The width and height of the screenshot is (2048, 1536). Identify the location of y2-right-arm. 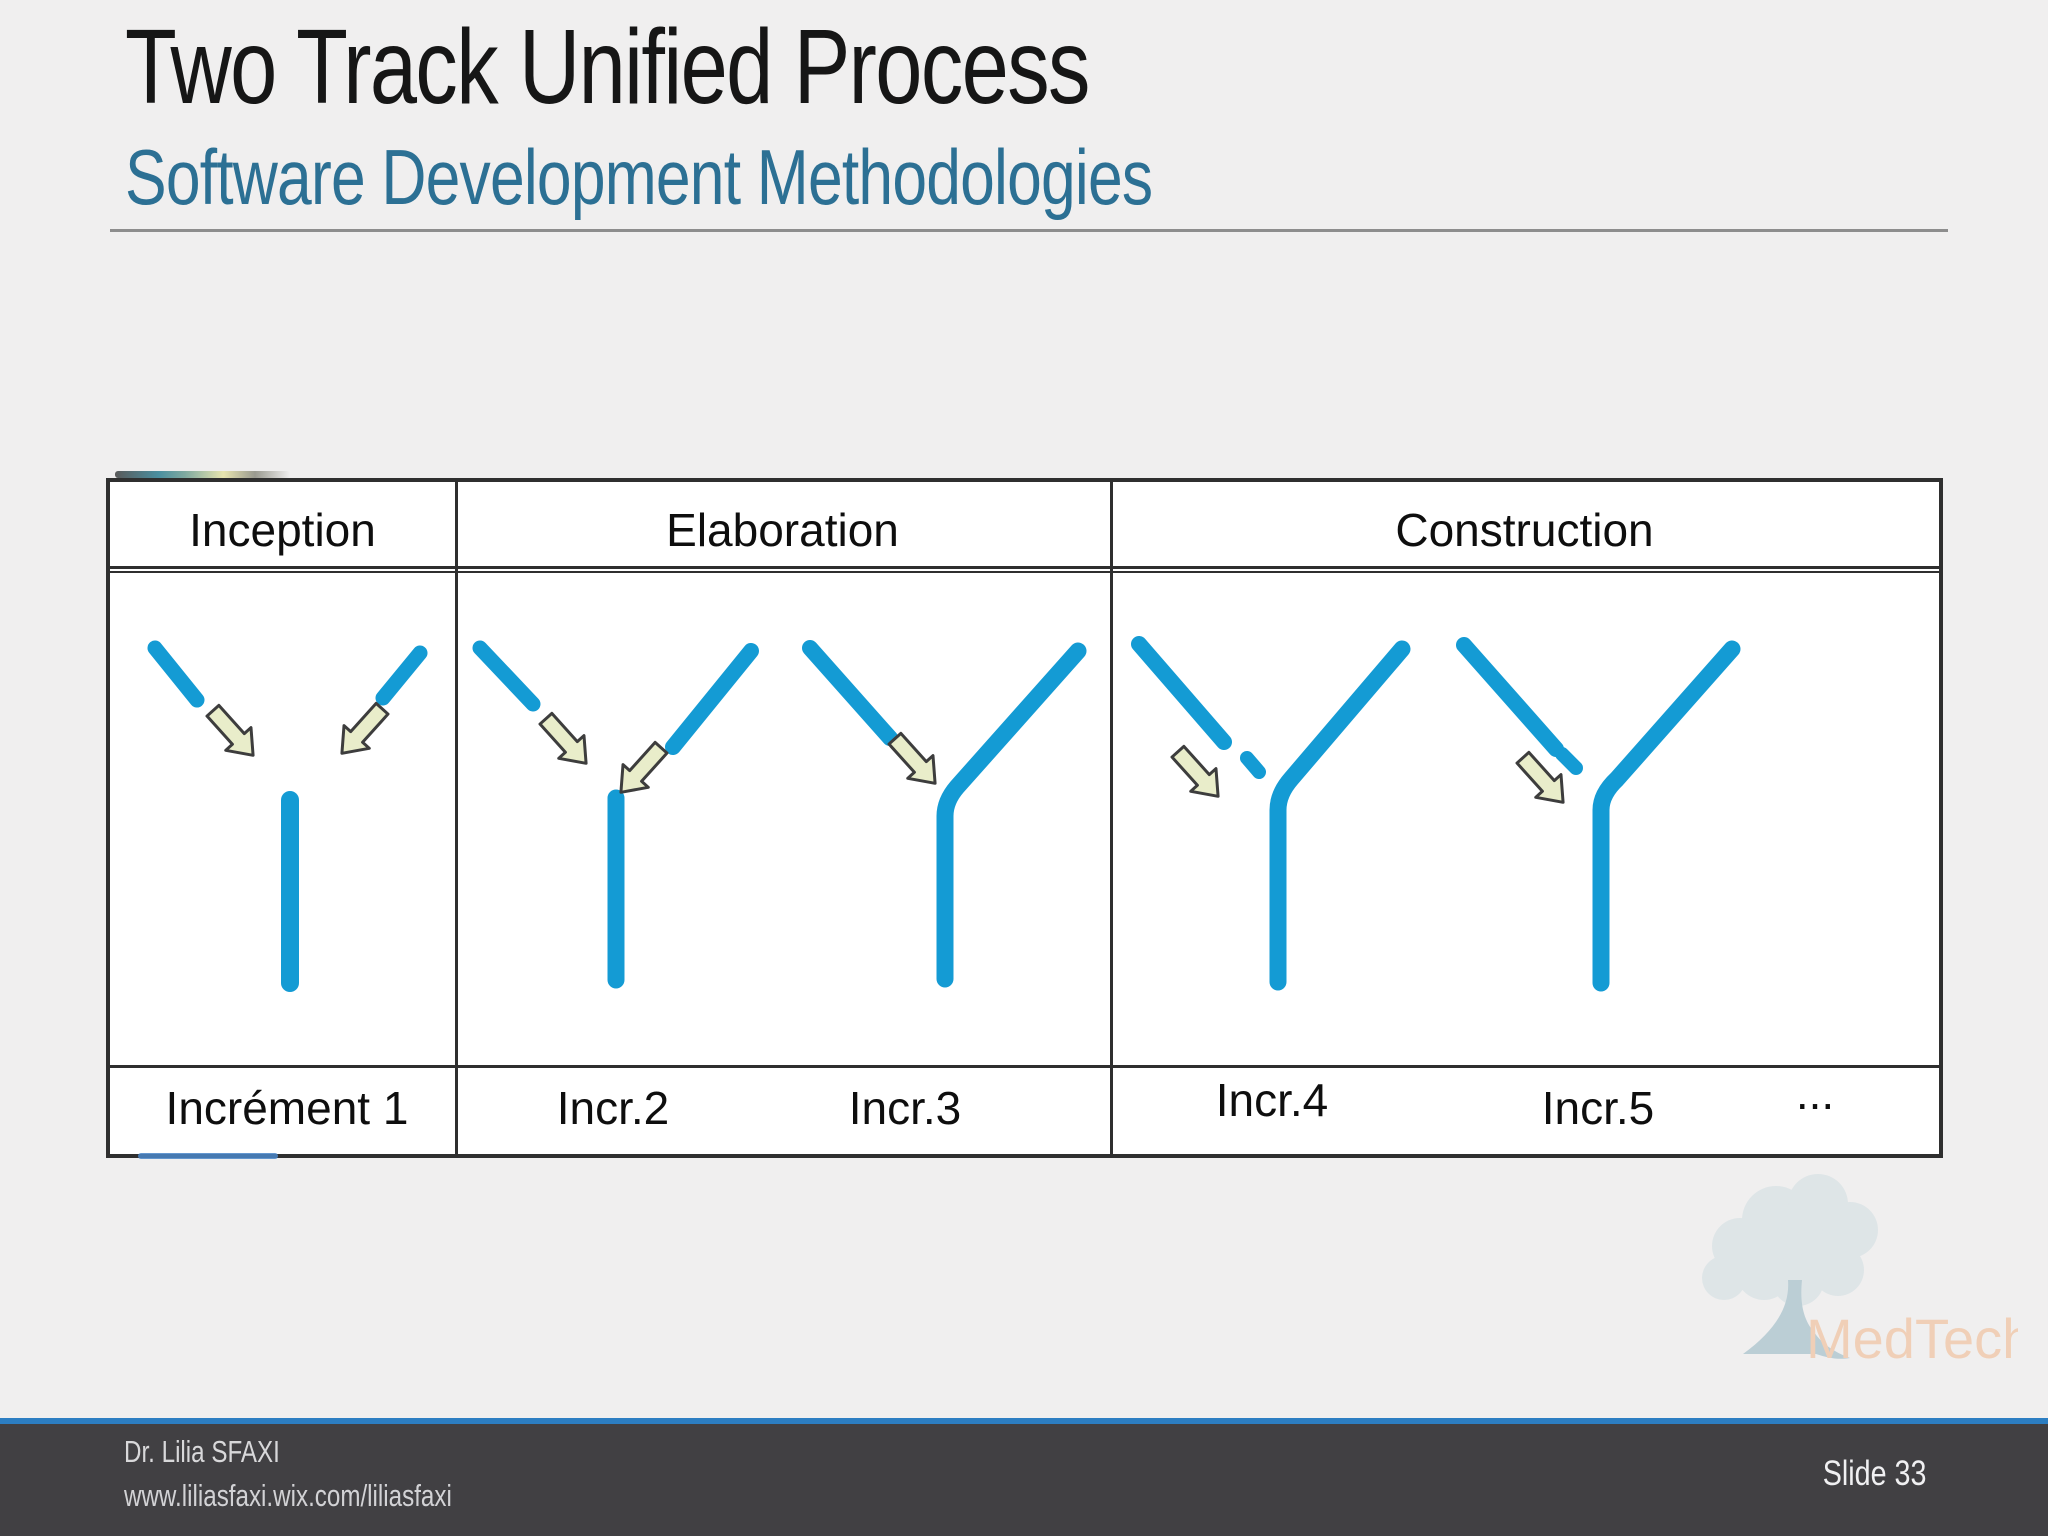
(712, 699).